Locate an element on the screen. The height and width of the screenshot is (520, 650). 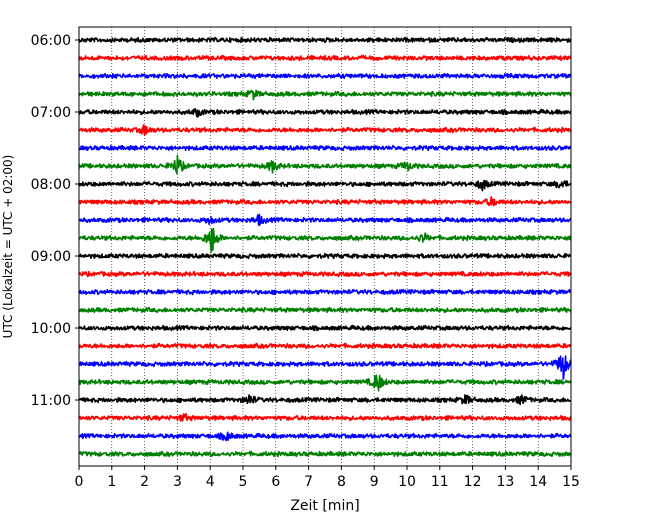
x-tick-label: 8 is located at coordinates (341, 482).